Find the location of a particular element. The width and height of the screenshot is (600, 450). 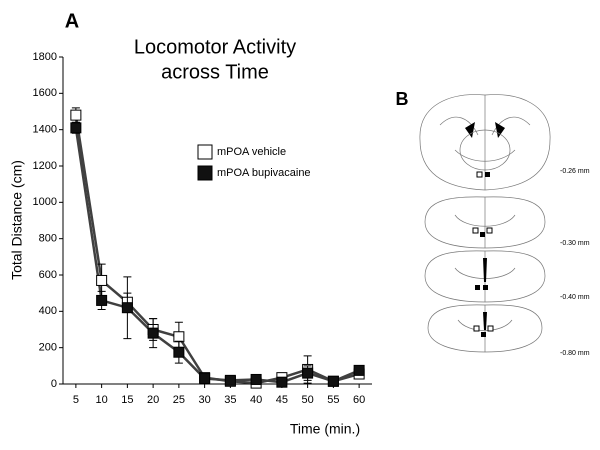

y-tick-label: 1000 is located at coordinates (45, 202).